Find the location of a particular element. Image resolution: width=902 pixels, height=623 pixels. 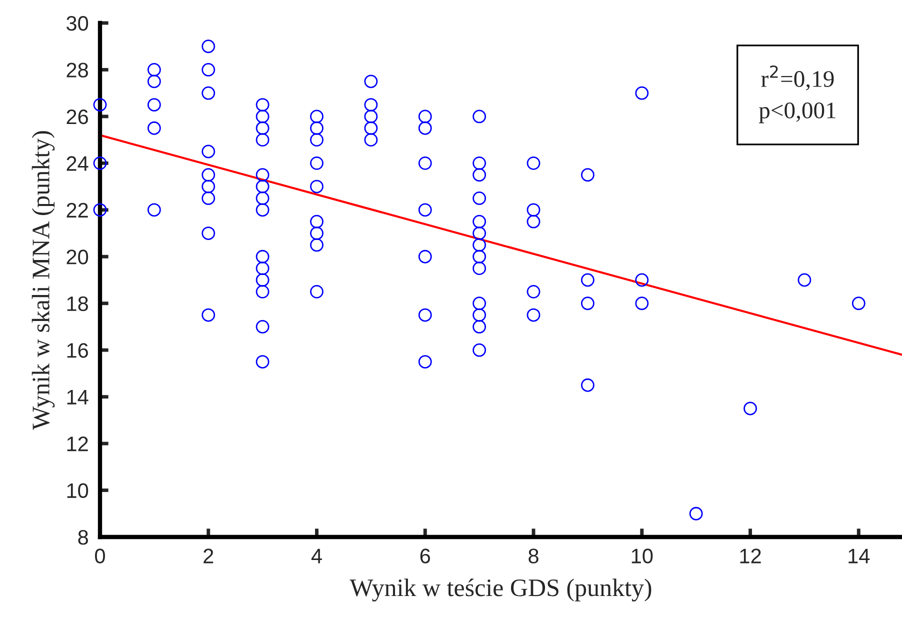

y-tick-label: 16 is located at coordinates (77, 350).